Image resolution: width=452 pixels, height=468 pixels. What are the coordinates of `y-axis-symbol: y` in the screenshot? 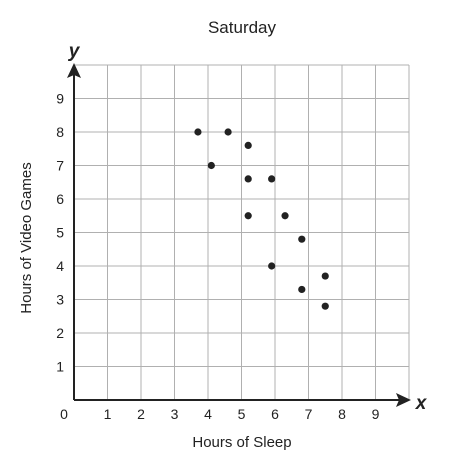 It's located at (74, 51).